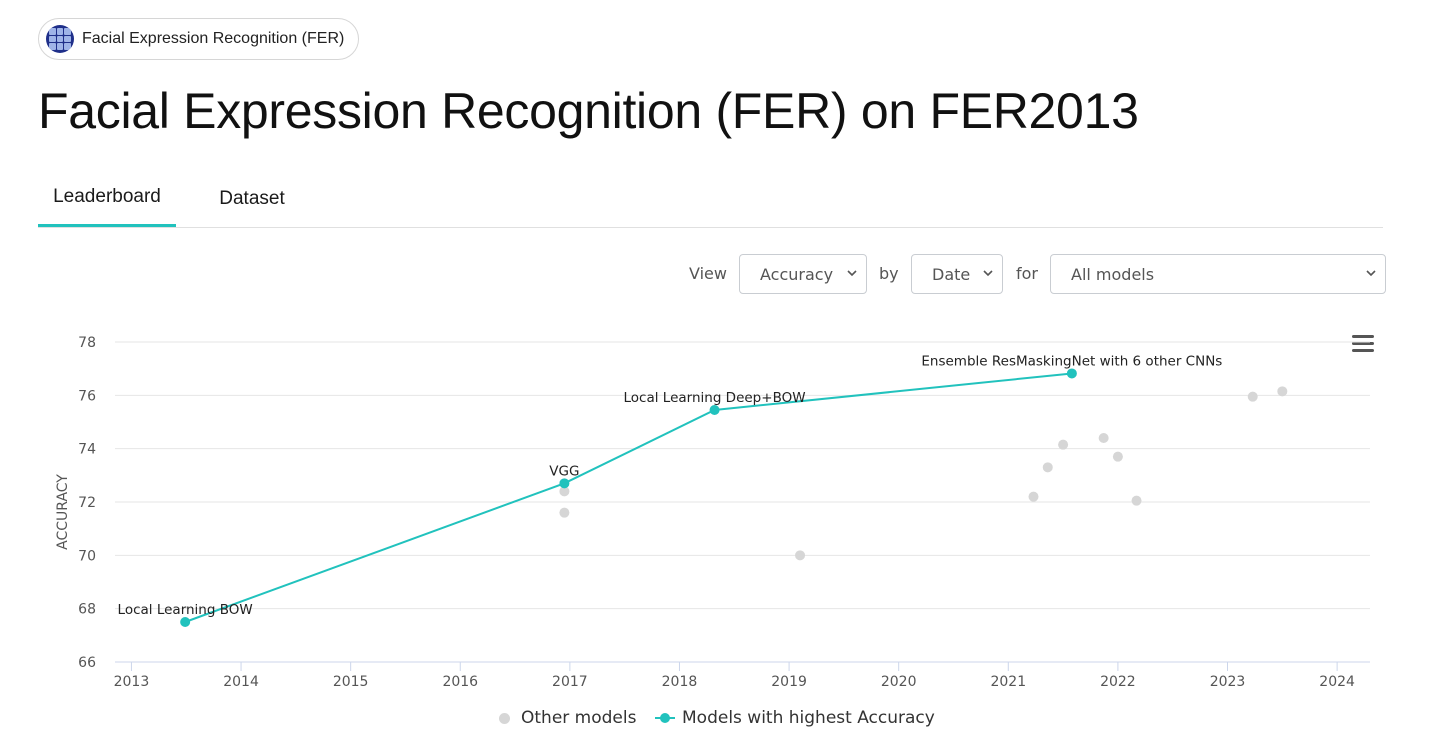 The image size is (1456, 749). I want to click on legend-item-highest-accuracy: Models with highest Accuracy, so click(795, 718).